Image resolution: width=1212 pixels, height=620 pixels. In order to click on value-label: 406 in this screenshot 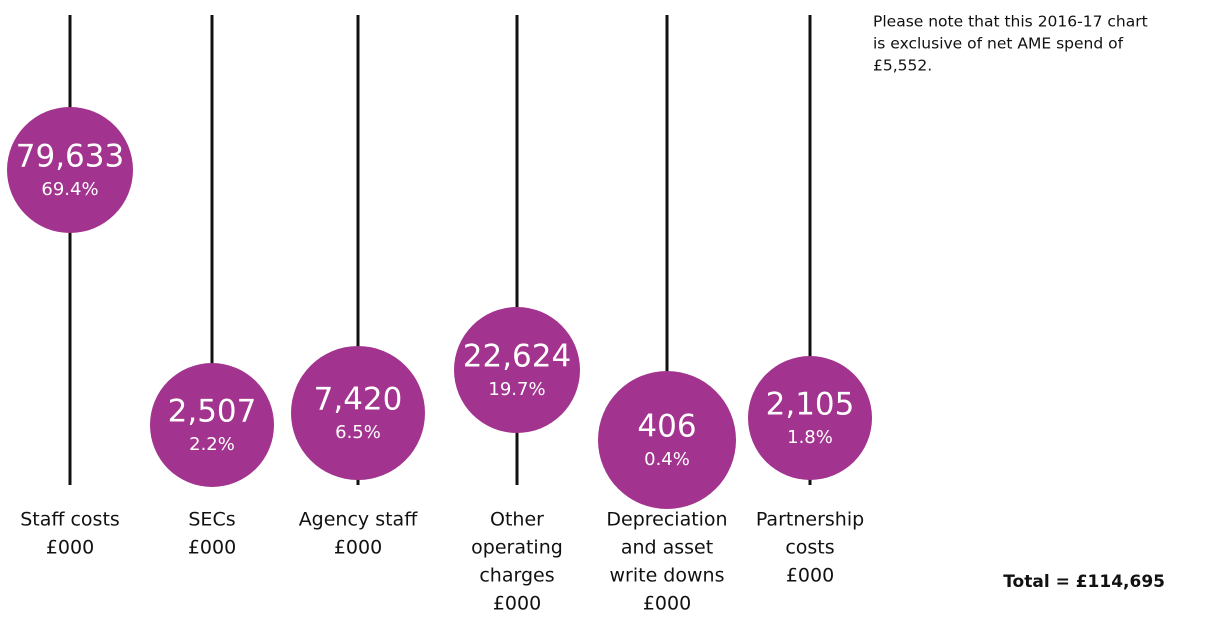, I will do `click(666, 427)`.